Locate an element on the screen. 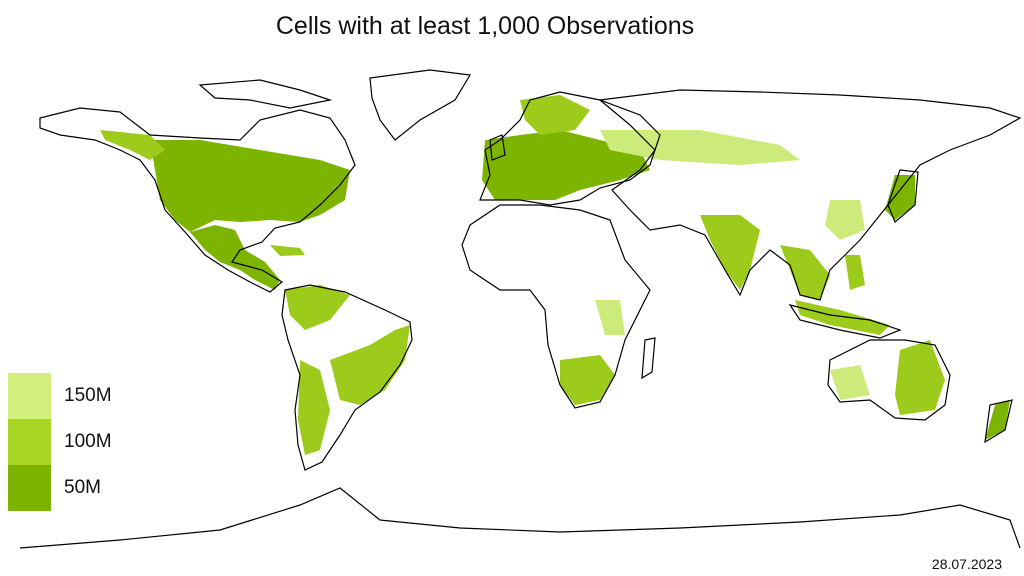  outline-north-america is located at coordinates (197, 200).